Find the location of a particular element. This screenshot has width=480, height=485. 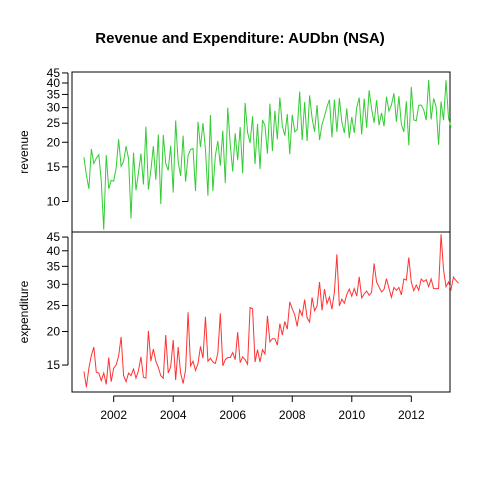

expenditure-y-tick-label: 40 is located at coordinates (54, 251).